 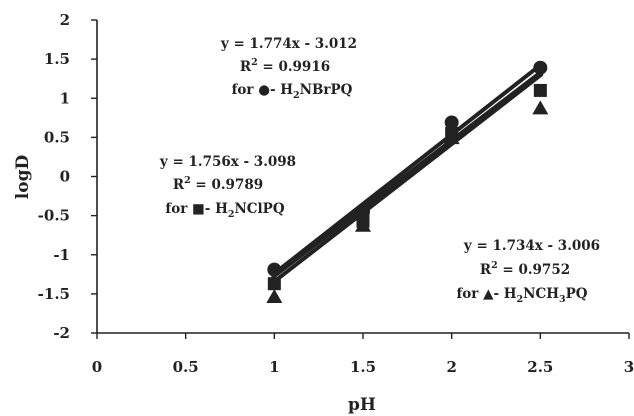 I want to click on x-tick-label: 2, so click(x=451, y=367).